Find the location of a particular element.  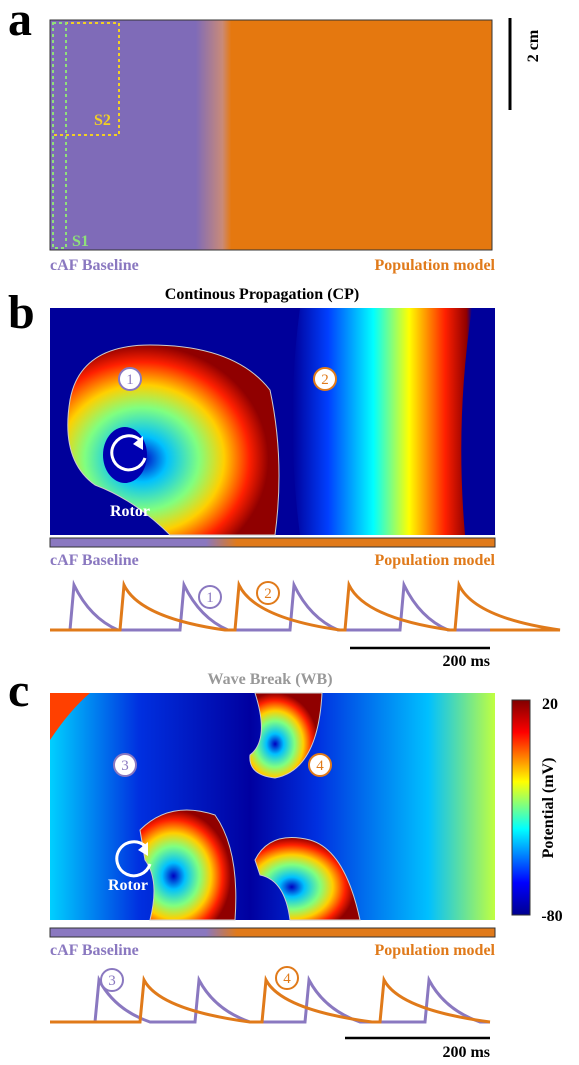

panel-title: Wave Break (WB) is located at coordinates (269, 679).